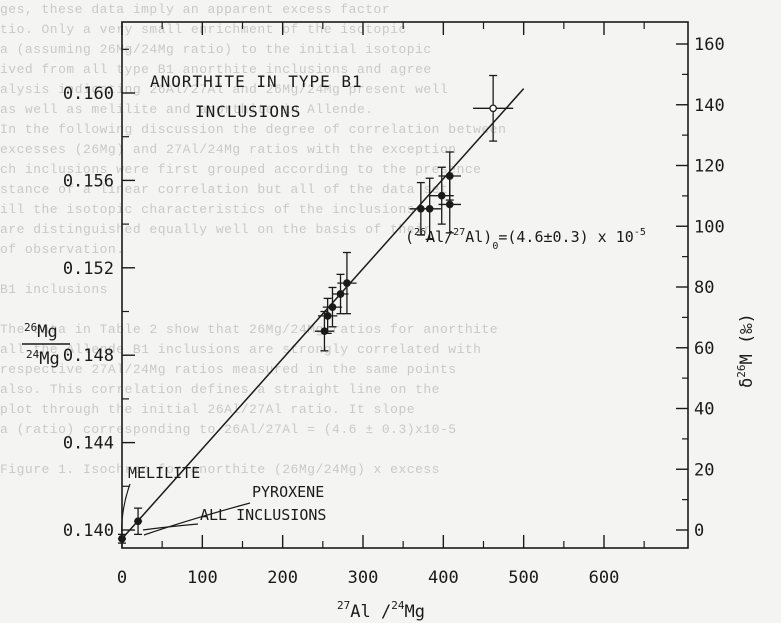 The width and height of the screenshot is (781, 623). Describe the element at coordinates (604, 578) in the screenshot. I see `x-tick-label: 600` at that location.